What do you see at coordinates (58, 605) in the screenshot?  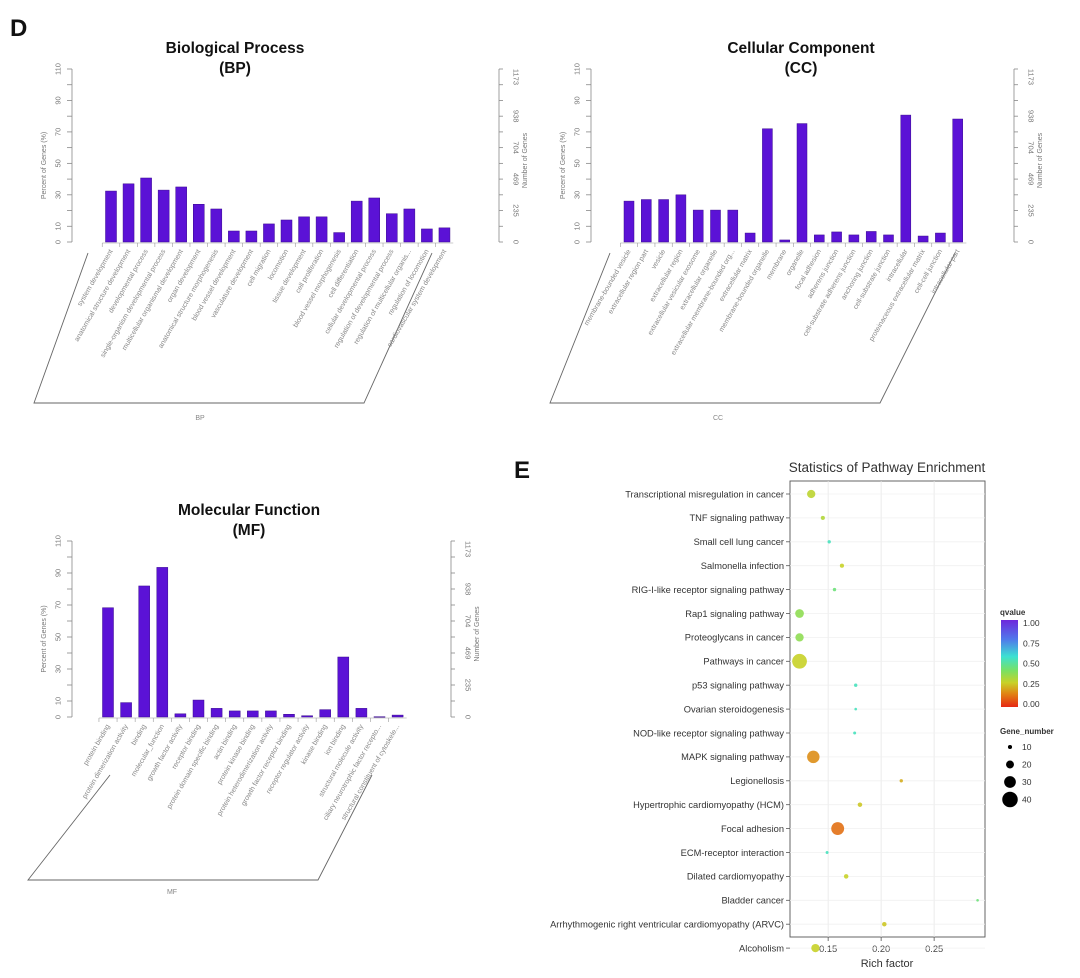 I see `mf-left-tick-label: 70` at bounding box center [58, 605].